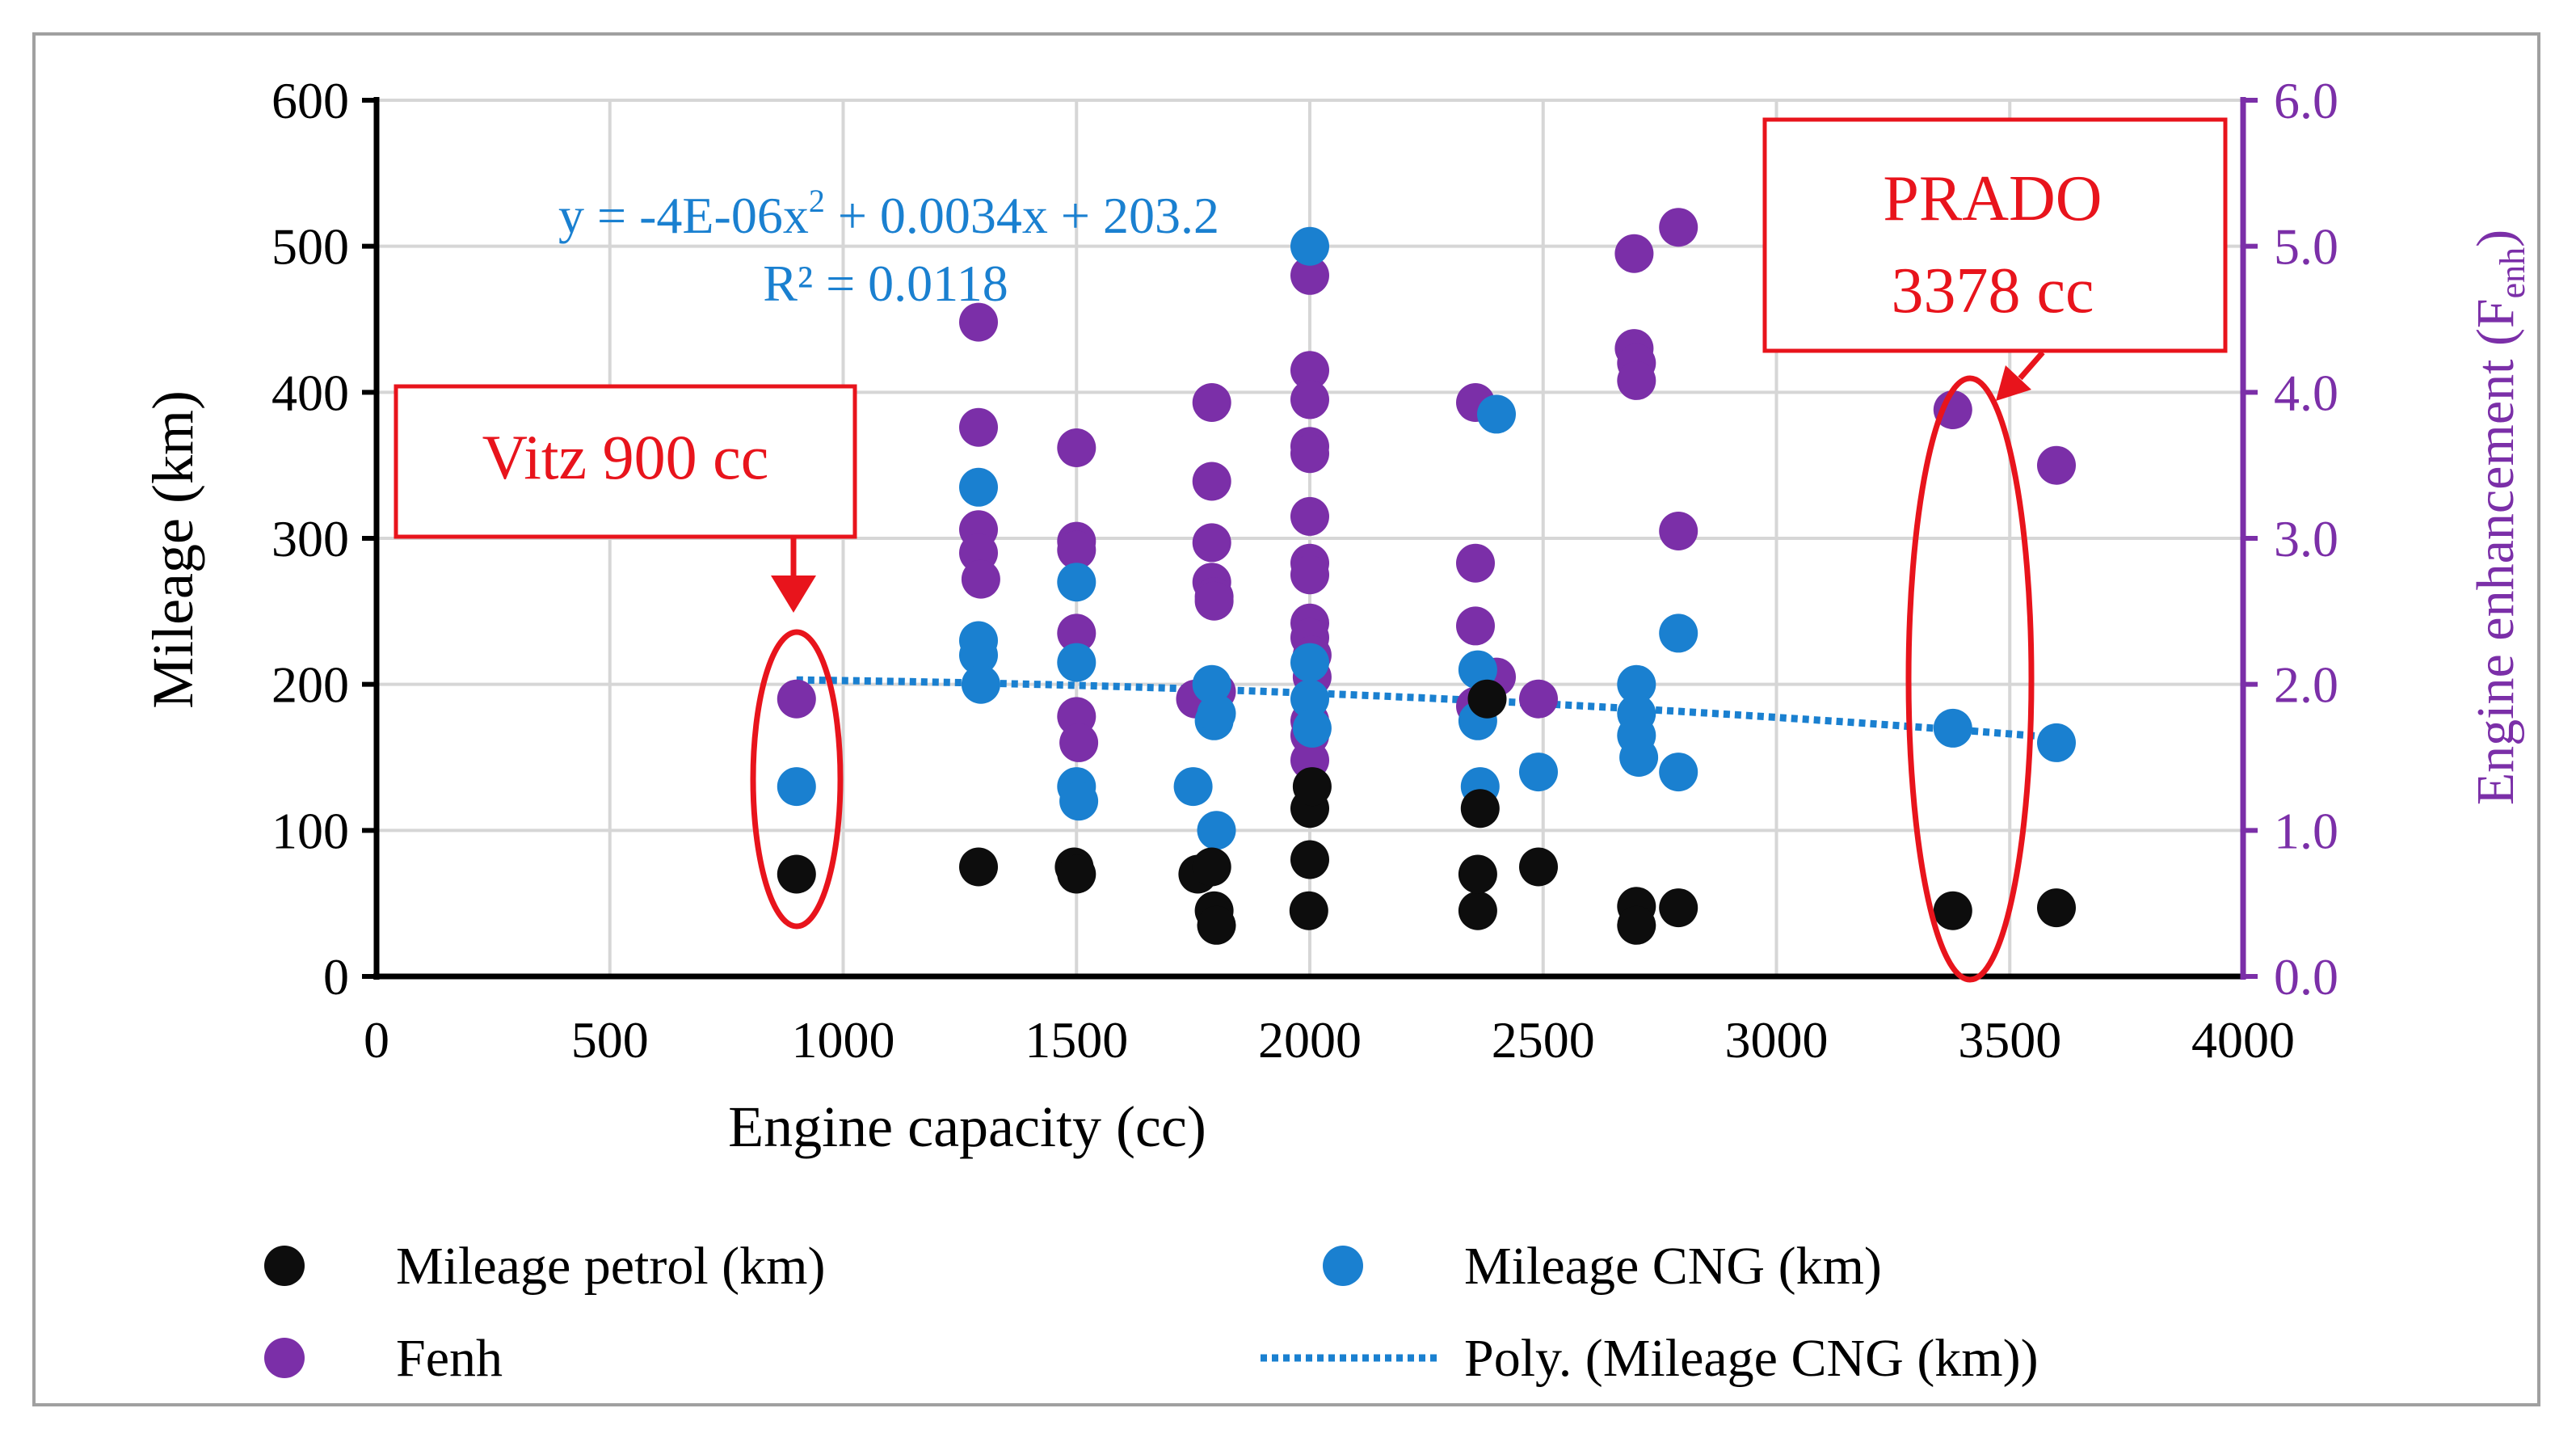 Image resolution: width=2576 pixels, height=1442 pixels. I want to click on y2-title-sub: enh, so click(2512, 273).